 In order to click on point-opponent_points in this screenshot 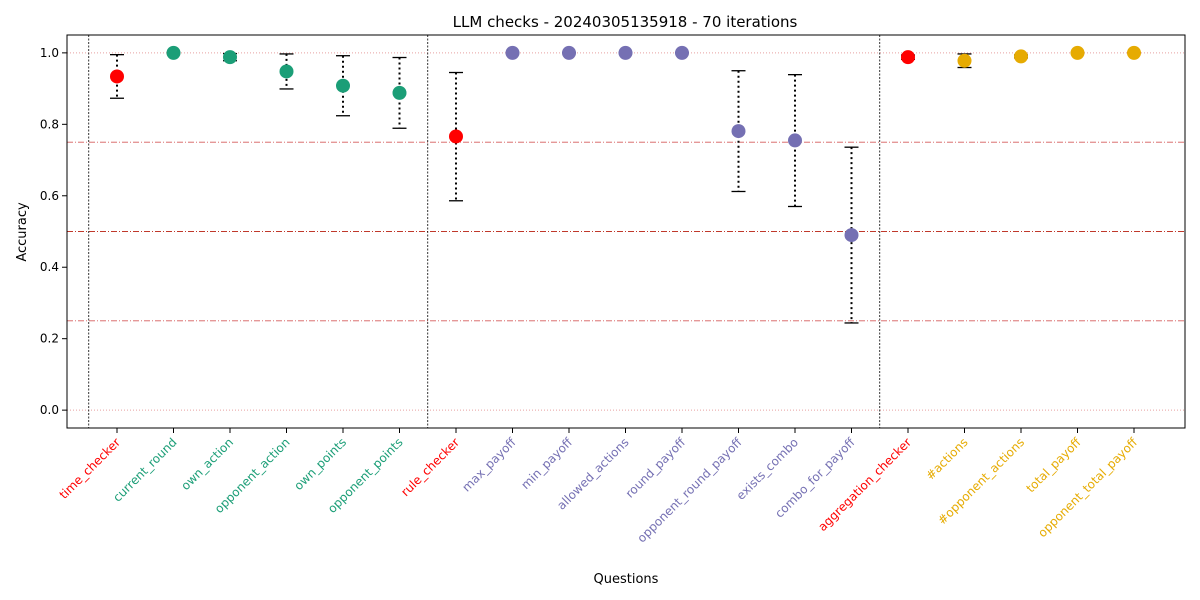, I will do `click(399, 92)`.